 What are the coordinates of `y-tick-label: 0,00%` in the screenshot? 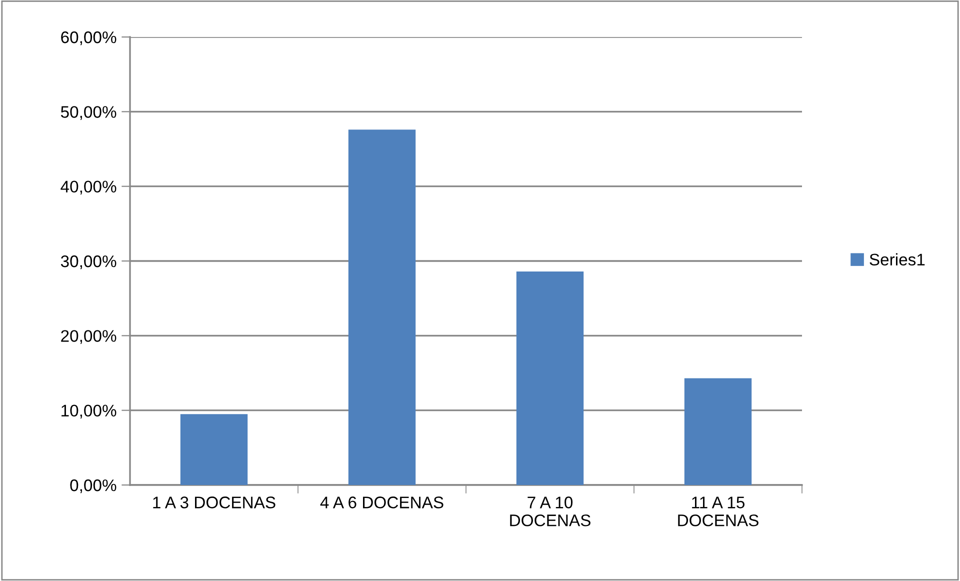 It's located at (93, 486).